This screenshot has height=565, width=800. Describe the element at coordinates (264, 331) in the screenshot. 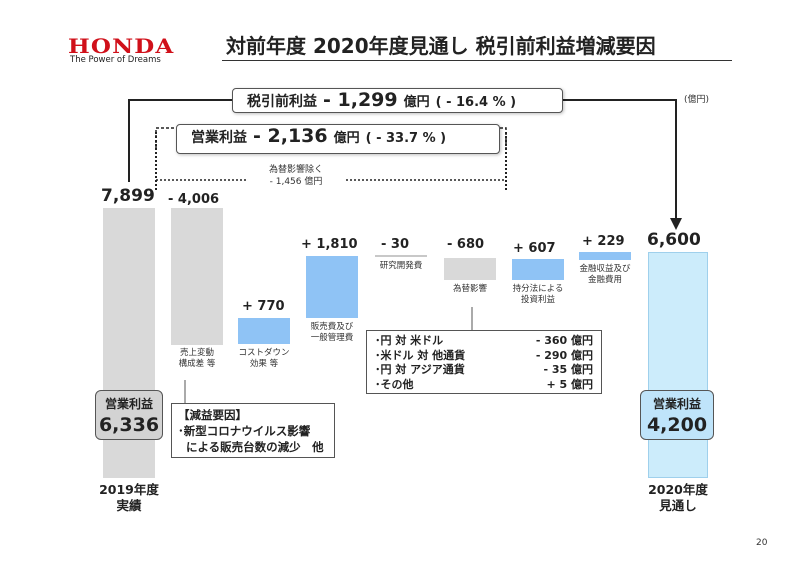

I see `bar-cost-reduction` at that location.